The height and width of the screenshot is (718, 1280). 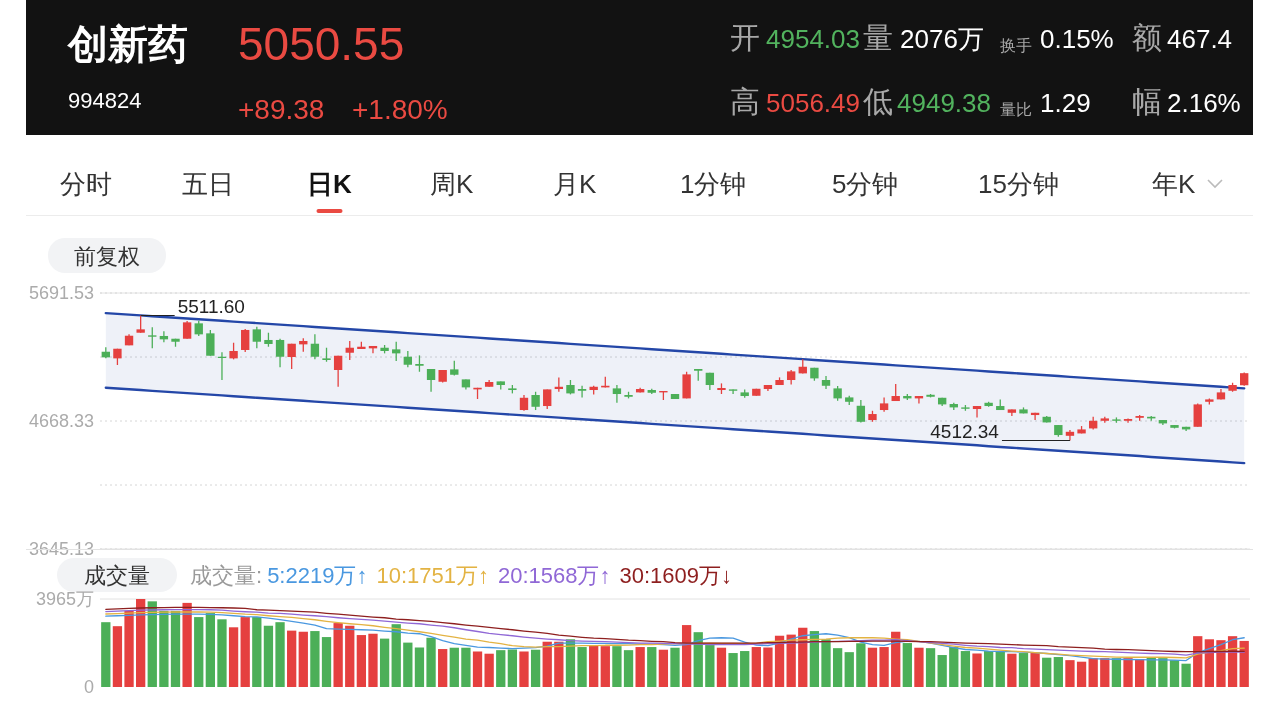 What do you see at coordinates (432, 575) in the screenshot?
I see `series-label: 10:1751万↑` at bounding box center [432, 575].